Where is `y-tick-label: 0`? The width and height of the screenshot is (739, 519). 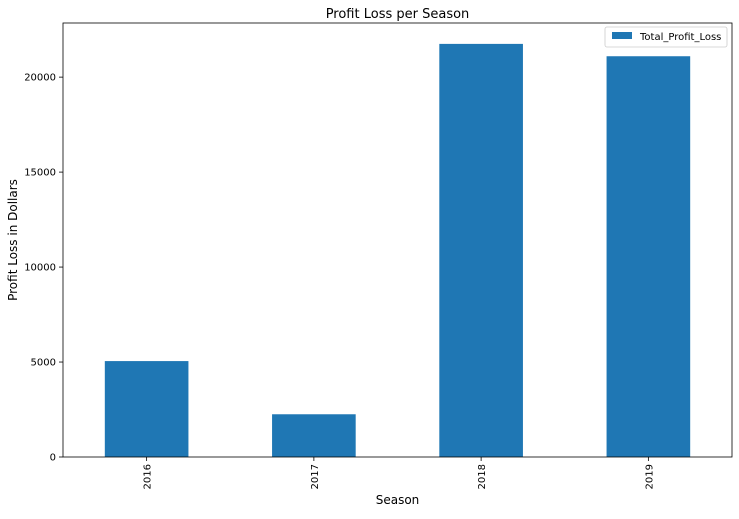 y-tick-label: 0 is located at coordinates (53, 458).